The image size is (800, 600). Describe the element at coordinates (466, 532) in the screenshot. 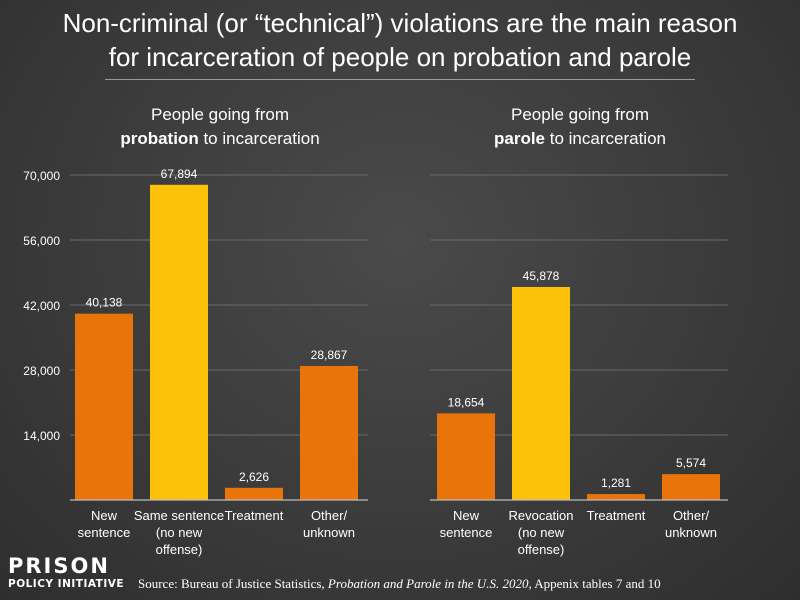

I see `parole-category-label-0: sentence` at that location.